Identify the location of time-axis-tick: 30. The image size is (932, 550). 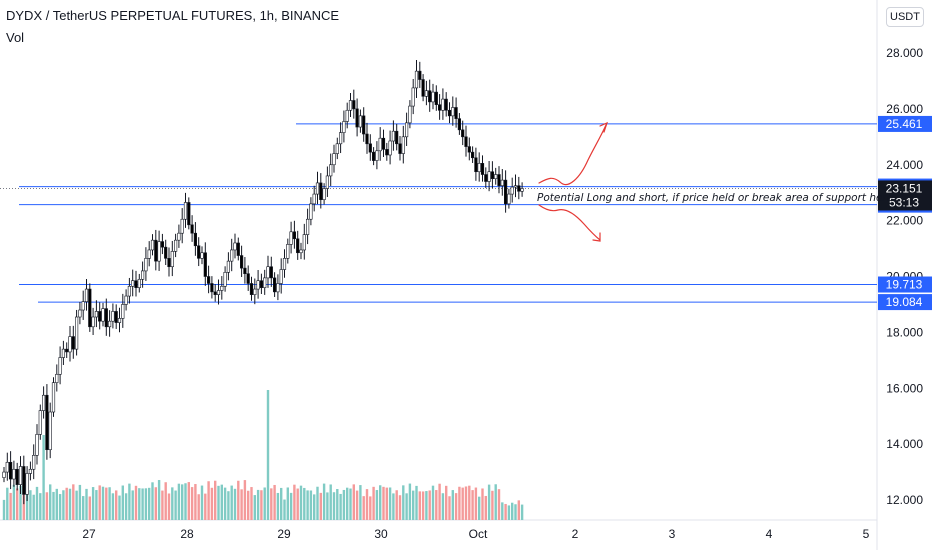
(381, 534).